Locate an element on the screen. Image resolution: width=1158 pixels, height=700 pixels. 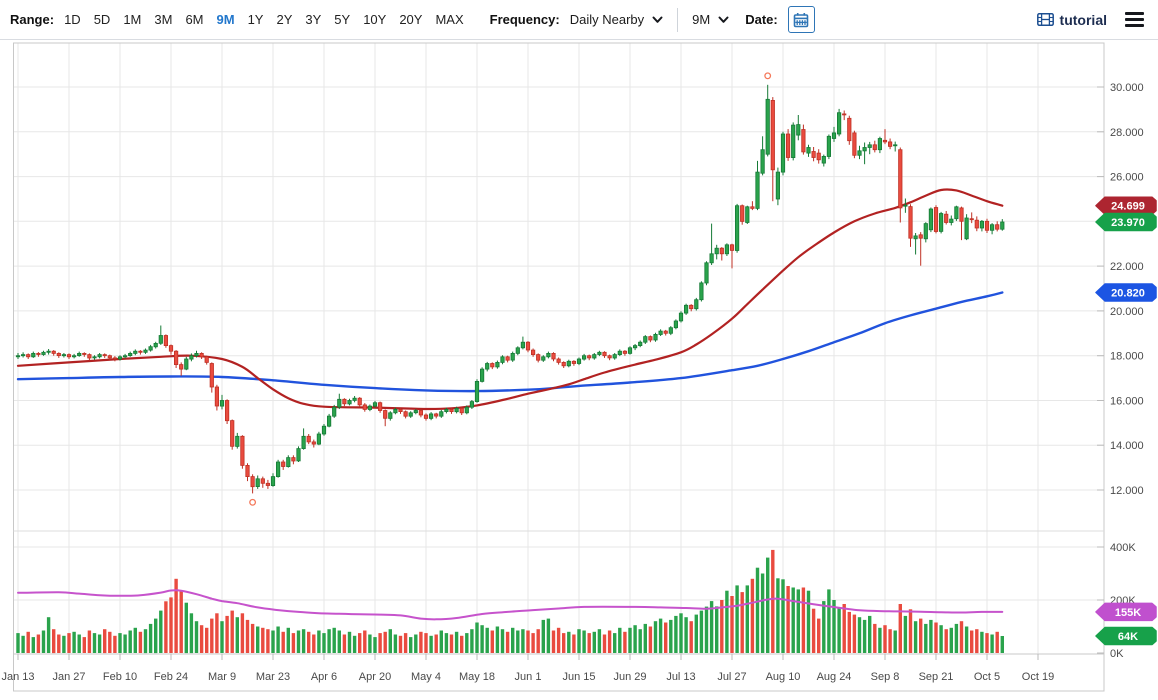
svg-text: Jun 29 is located at coordinates (629, 677).